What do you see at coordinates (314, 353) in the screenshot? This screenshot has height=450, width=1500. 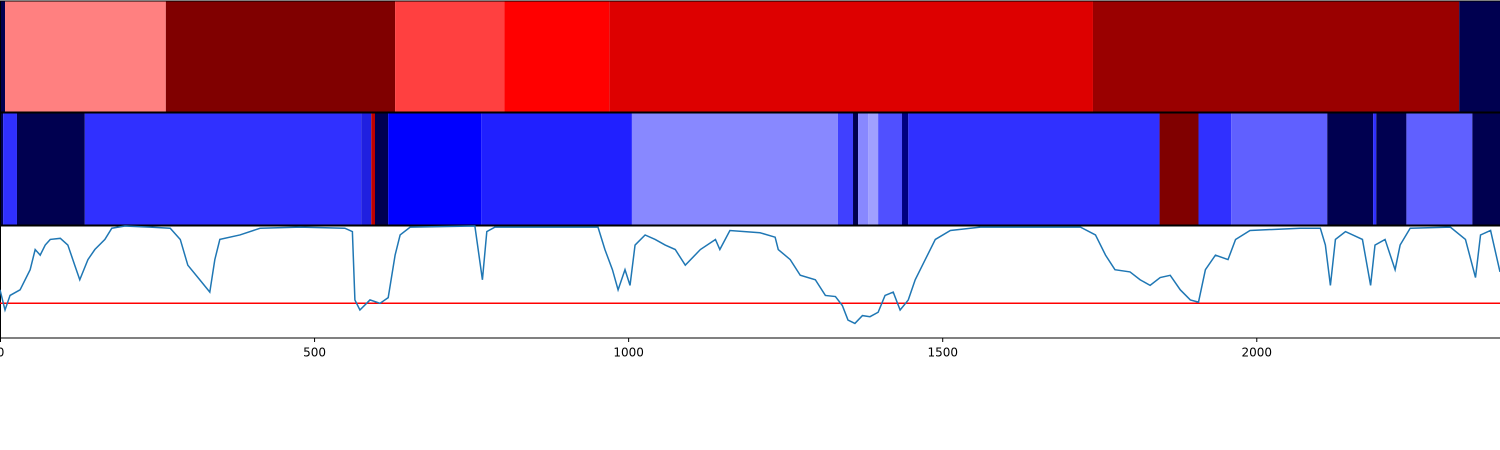 I see `x-tick-label: 500` at bounding box center [314, 353].